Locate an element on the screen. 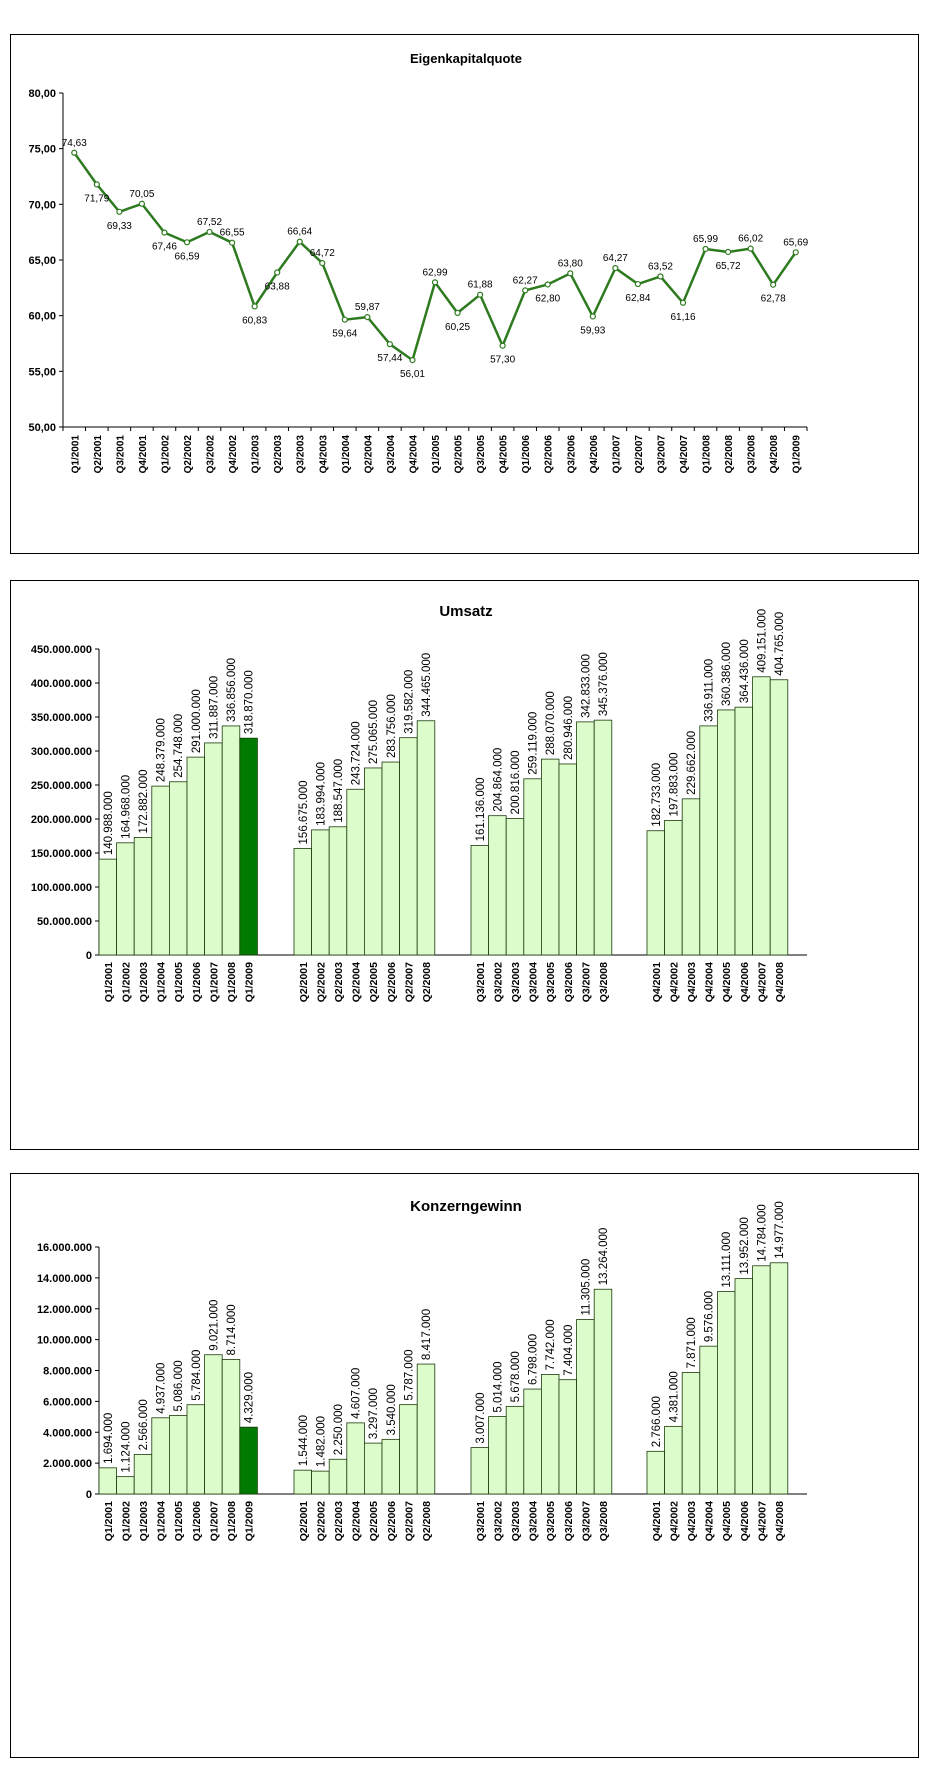 The width and height of the screenshot is (929, 1765). chart-title: Konzerngewinn is located at coordinates (466, 1206).